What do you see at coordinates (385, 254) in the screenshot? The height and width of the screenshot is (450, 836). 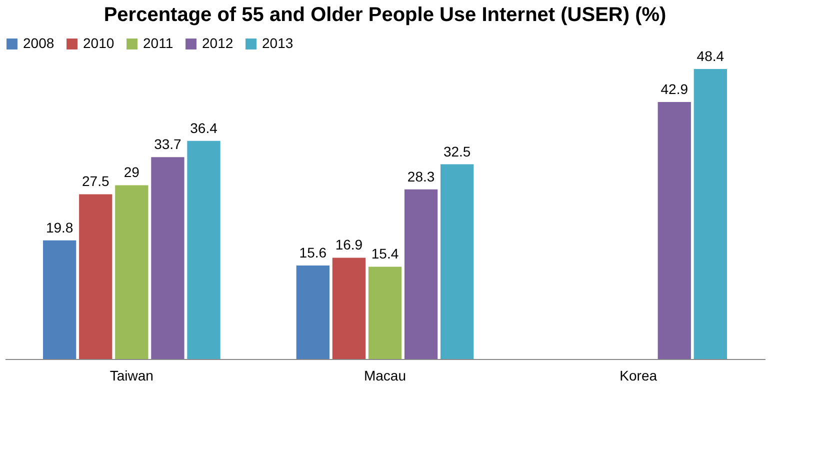 I see `data-label: 15.4` at bounding box center [385, 254].